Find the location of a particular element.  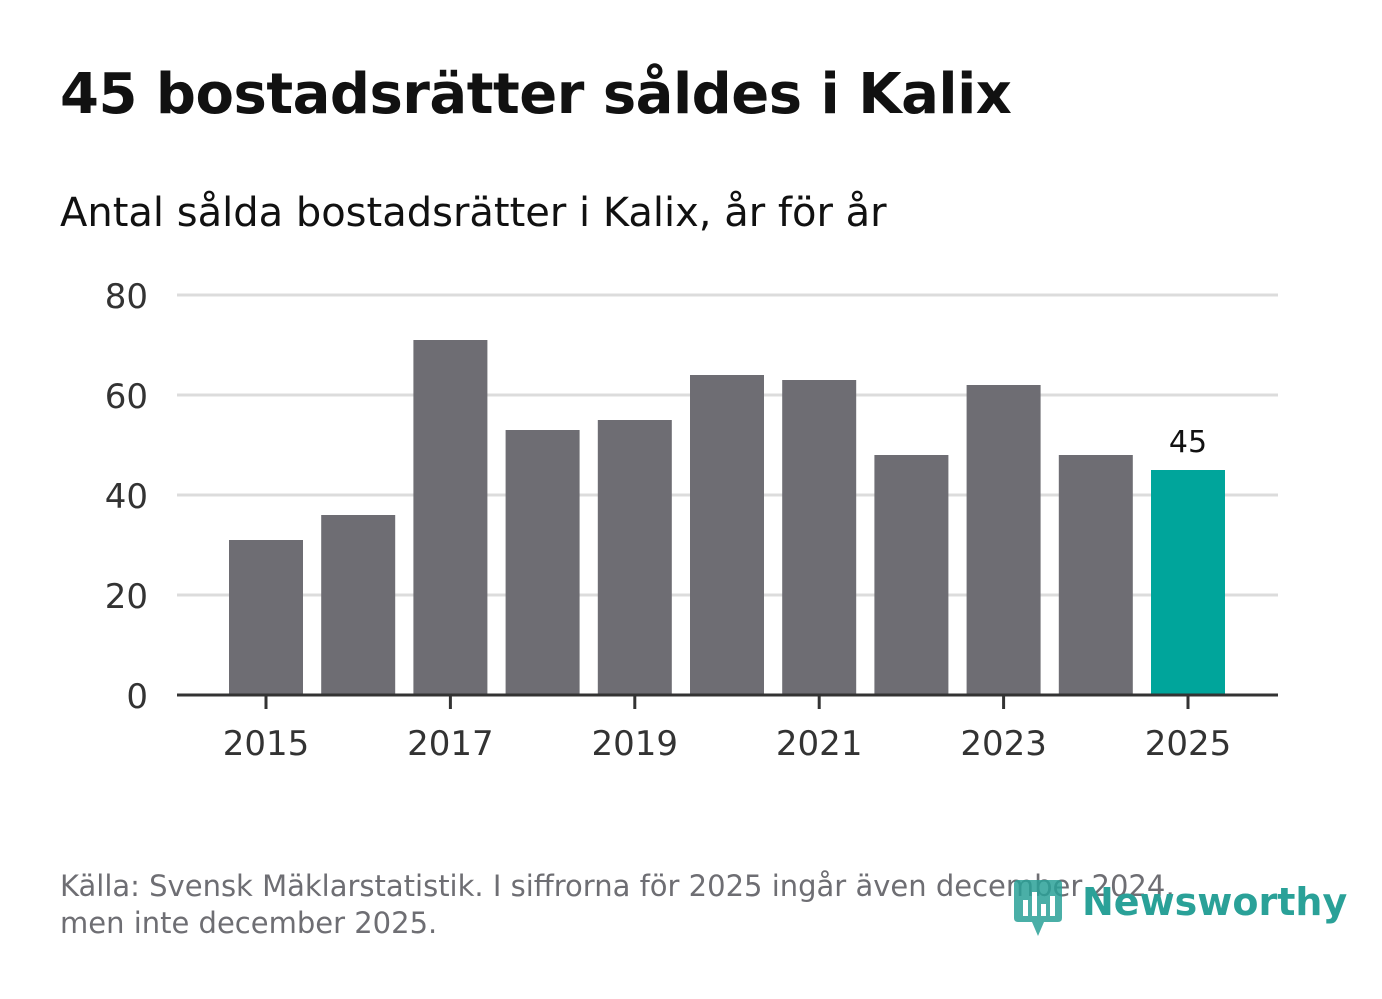

x-tick-label: 2023 is located at coordinates (1003, 744).